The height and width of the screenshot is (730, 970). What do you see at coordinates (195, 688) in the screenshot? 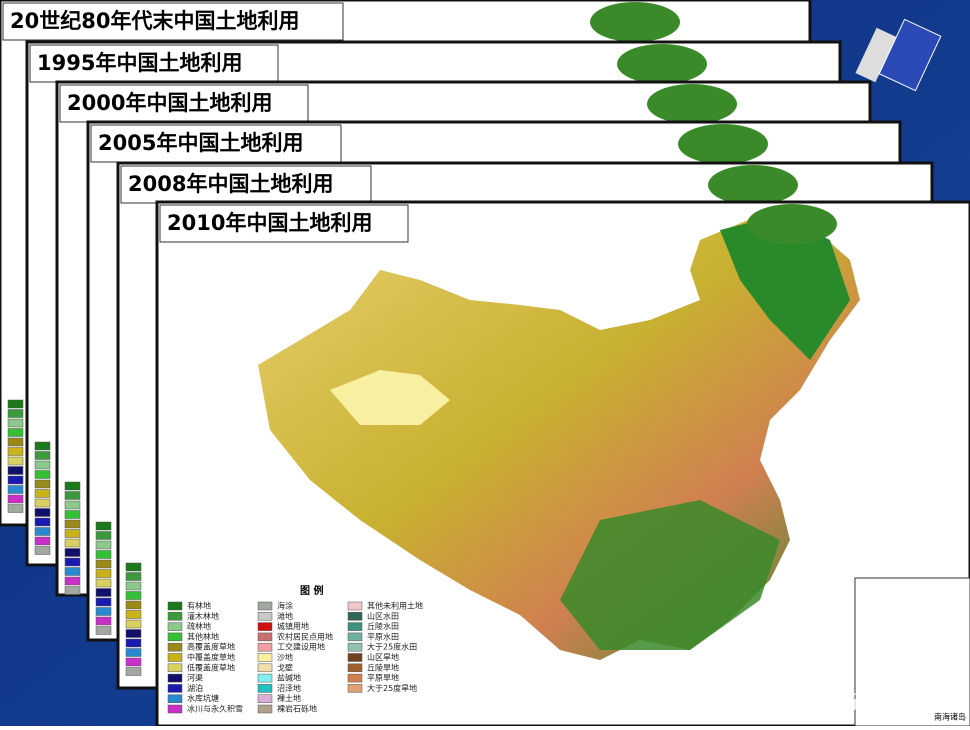
I see `legend-label: 湖泊` at bounding box center [195, 688].